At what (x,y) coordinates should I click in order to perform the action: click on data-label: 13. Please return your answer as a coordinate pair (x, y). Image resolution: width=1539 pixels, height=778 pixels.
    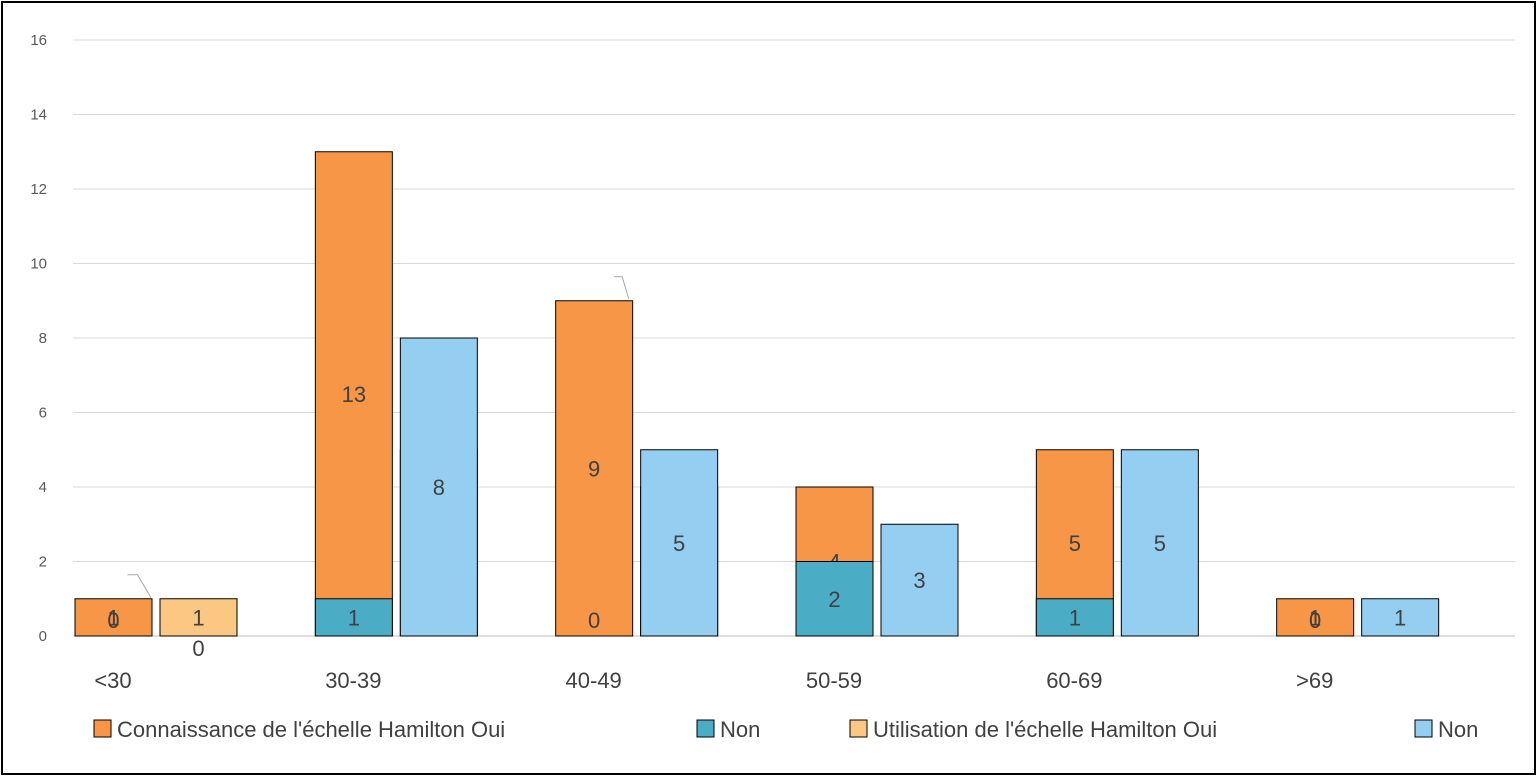
    Looking at the image, I should click on (354, 394).